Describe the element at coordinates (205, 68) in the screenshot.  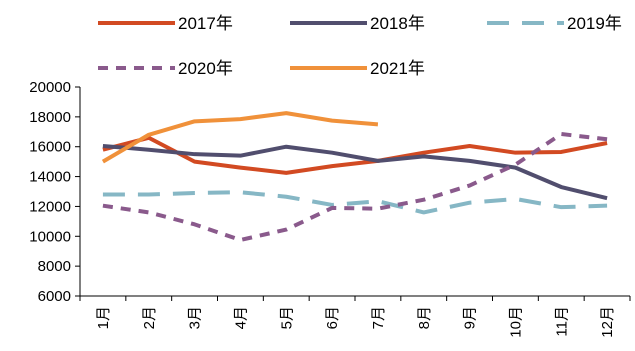
I see `legend-label: 2020年` at that location.